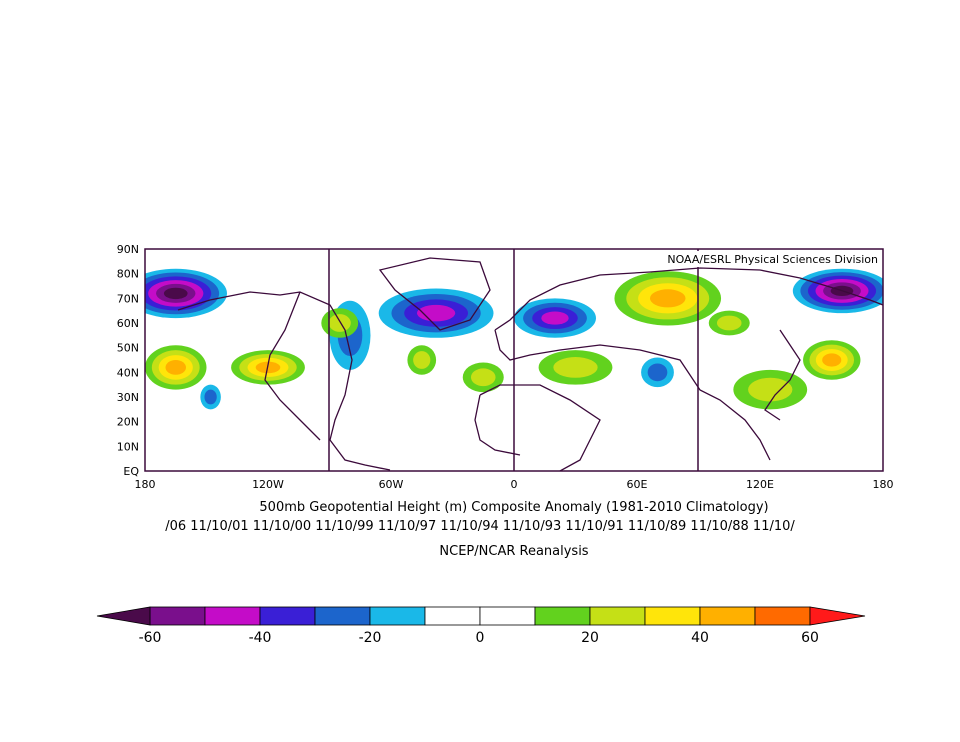 The width and height of the screenshot is (960, 742). What do you see at coordinates (700, 638) in the screenshot?
I see `colorbar-label: 40` at bounding box center [700, 638].